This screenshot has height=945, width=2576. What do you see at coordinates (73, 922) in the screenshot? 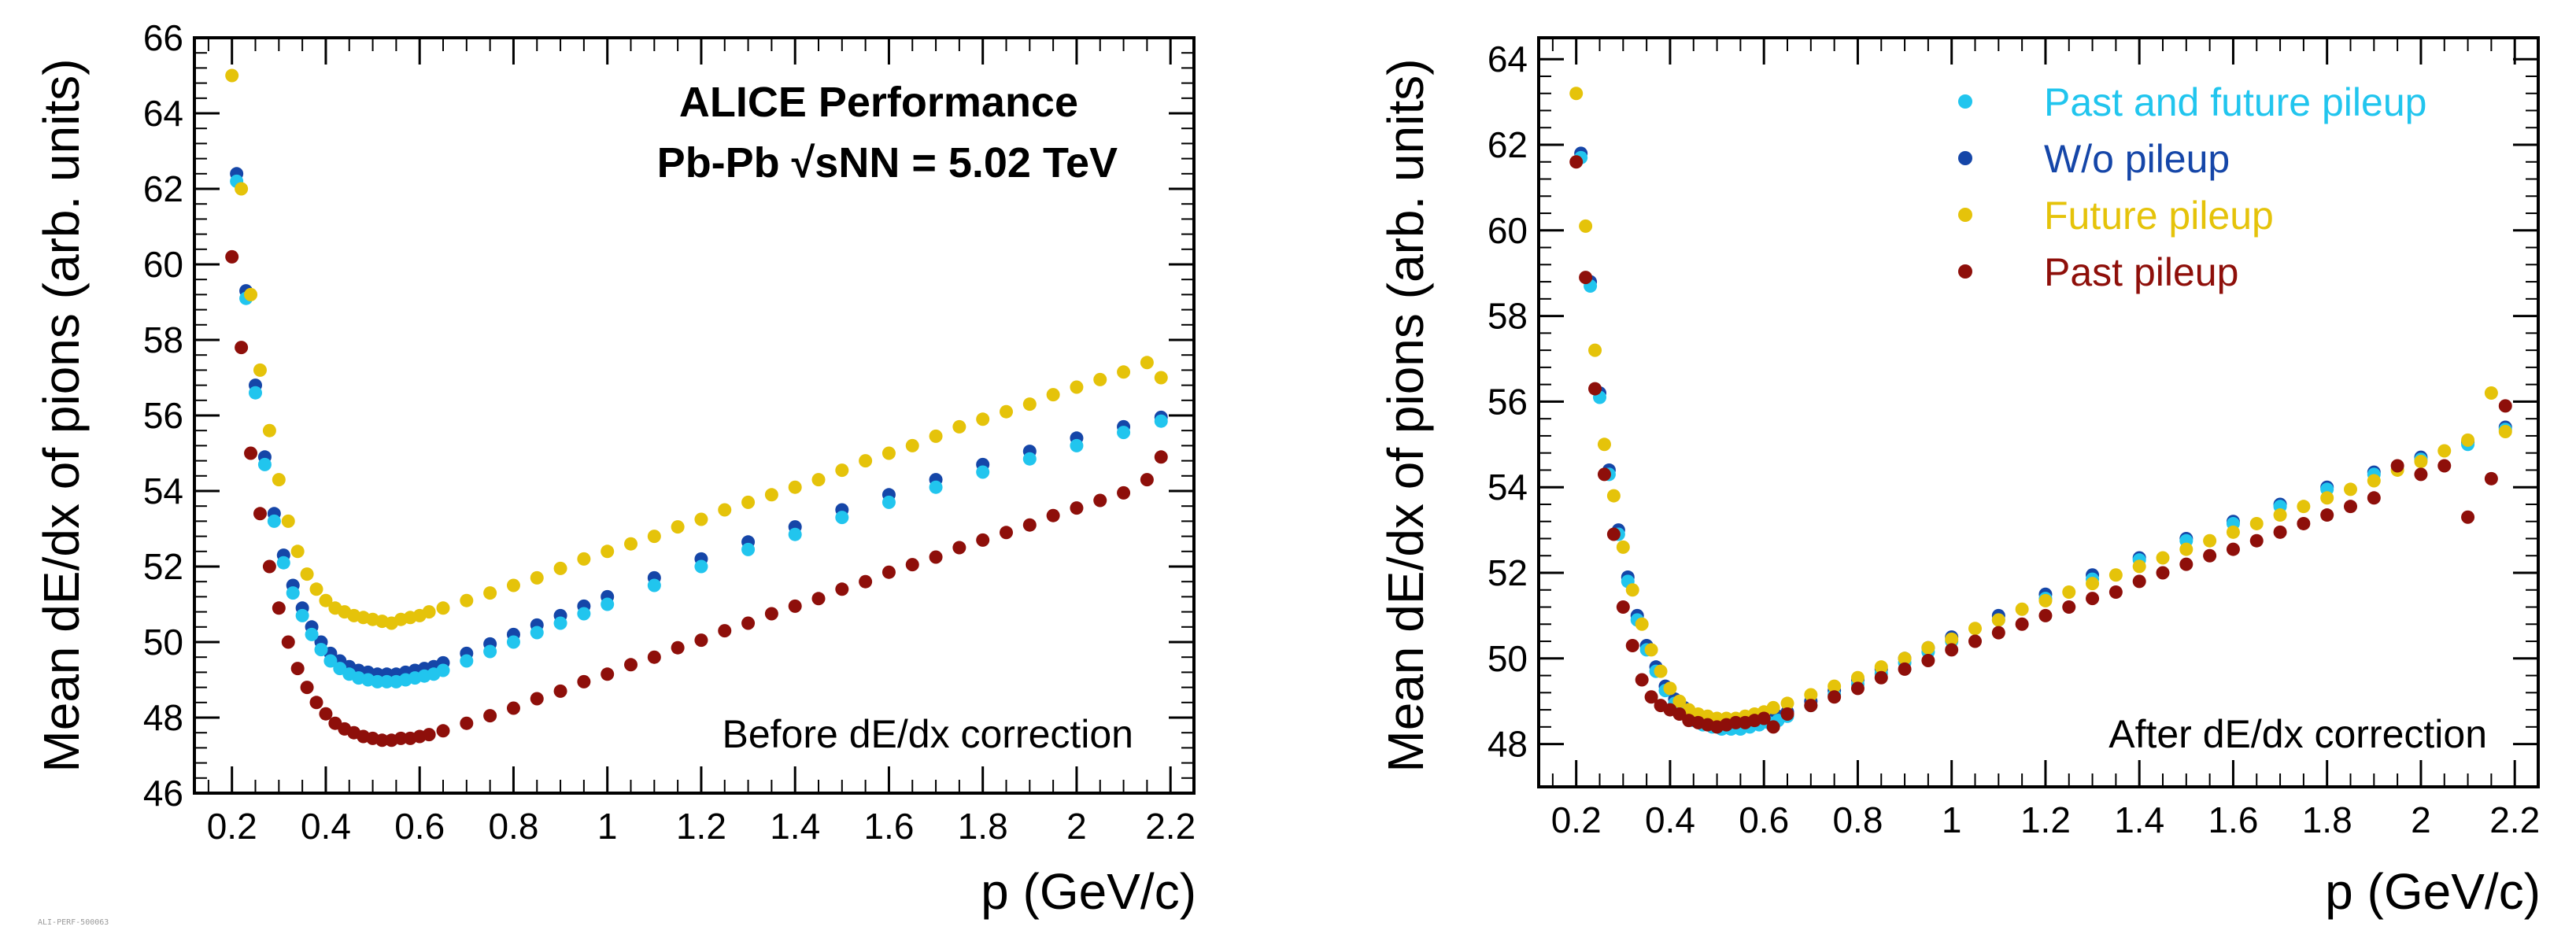
I see `watermark: ALI-PERF-500063` at bounding box center [73, 922].